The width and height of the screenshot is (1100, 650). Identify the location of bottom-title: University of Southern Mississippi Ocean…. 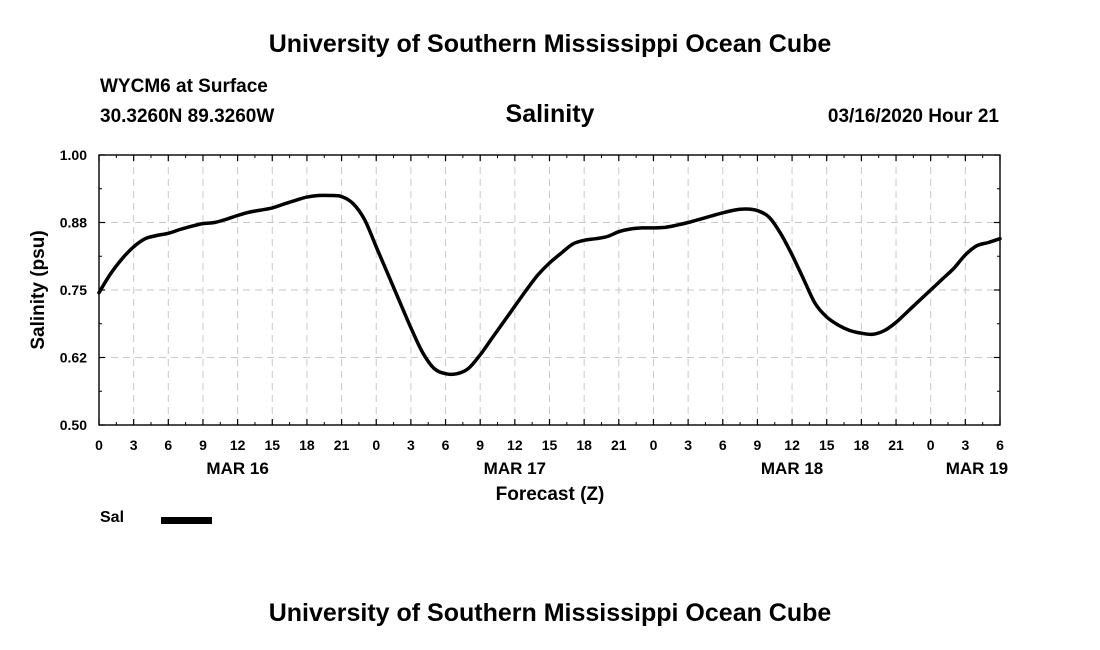
(550, 613).